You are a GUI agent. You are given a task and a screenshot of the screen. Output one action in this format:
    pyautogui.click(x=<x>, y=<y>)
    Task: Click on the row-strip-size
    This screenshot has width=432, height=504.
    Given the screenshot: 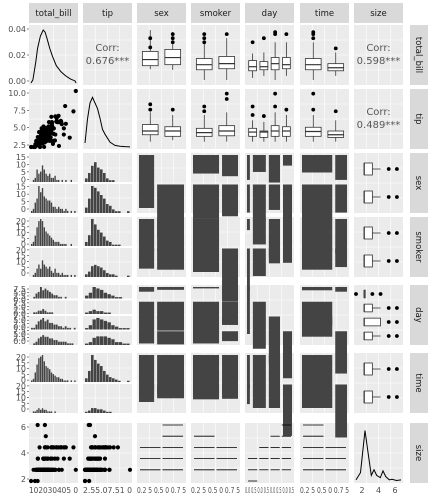 What is the action you would take?
    pyautogui.click(x=419, y=453)
    